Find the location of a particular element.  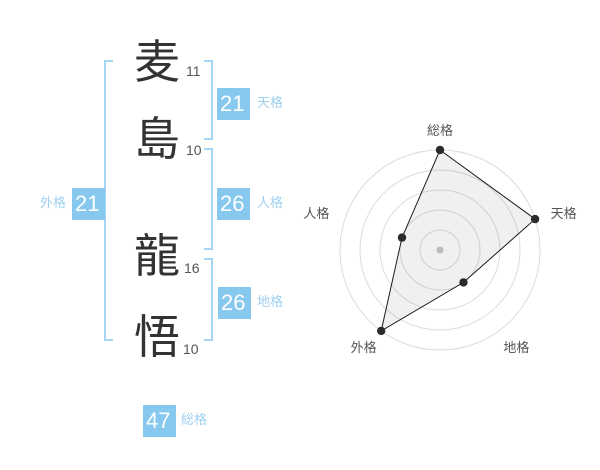

radar-center-dot is located at coordinates (440, 250).